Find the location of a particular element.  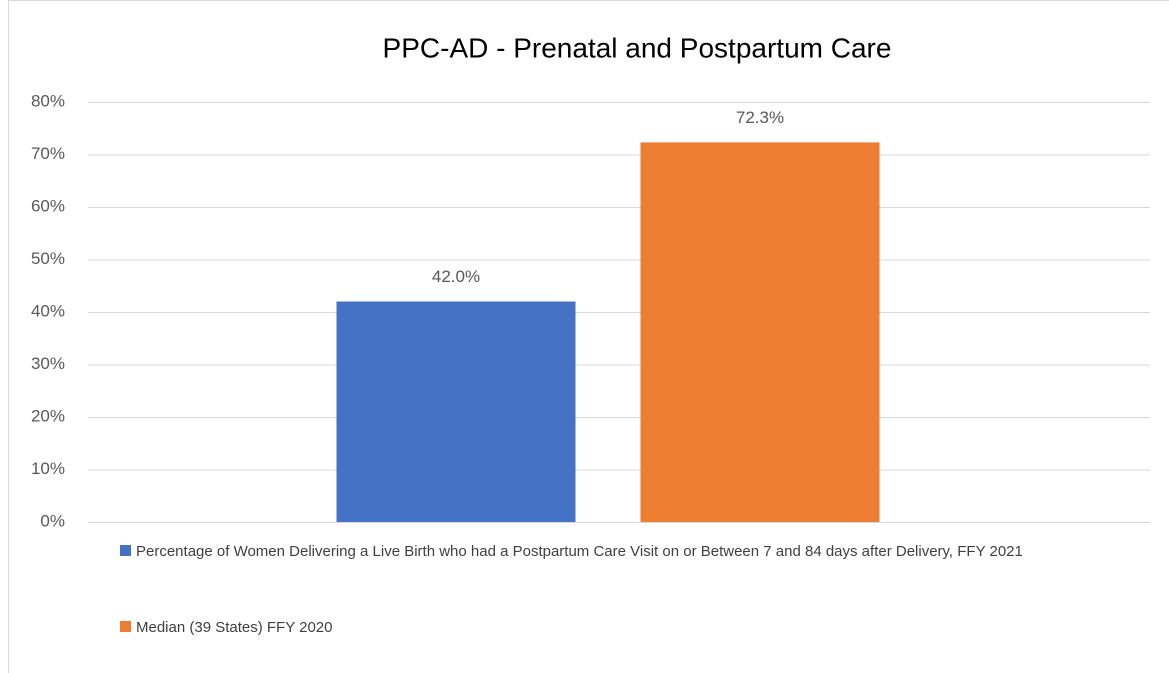

y-tick-label: 50% is located at coordinates (48, 258).